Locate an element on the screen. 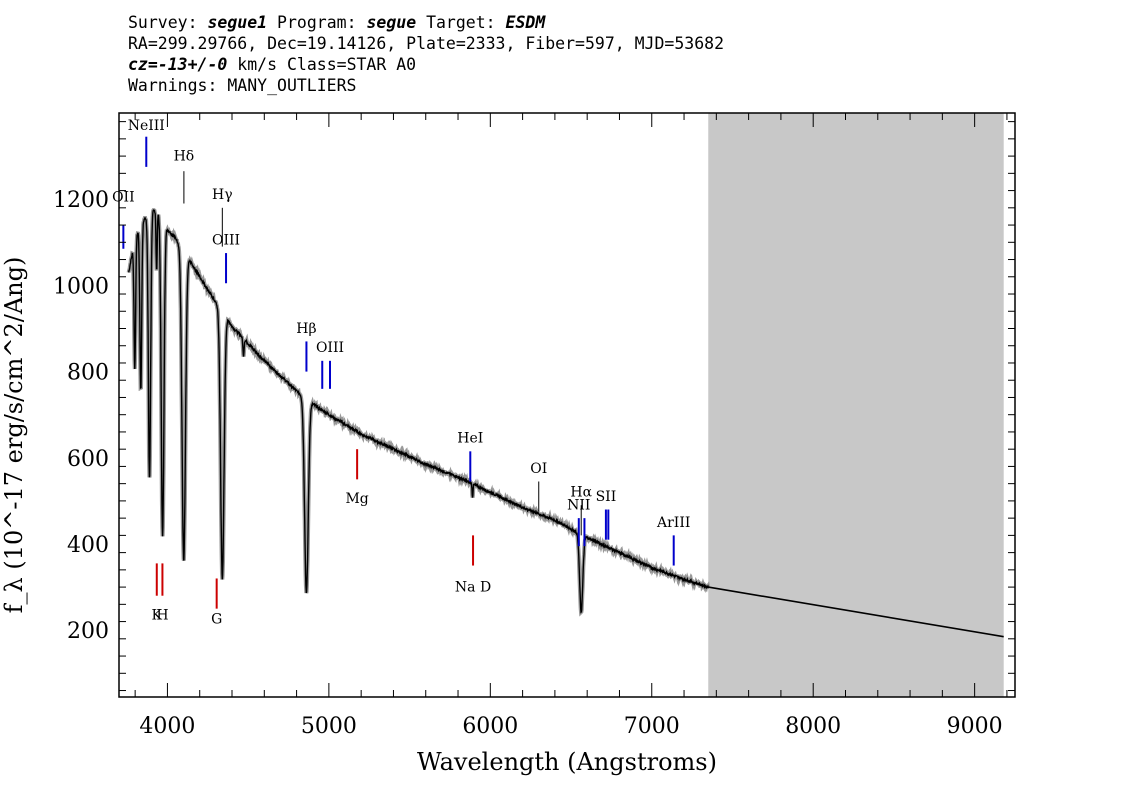 Image resolution: width=1134 pixels, height=810 pixels. cz-label: cz= is located at coordinates (143, 64).